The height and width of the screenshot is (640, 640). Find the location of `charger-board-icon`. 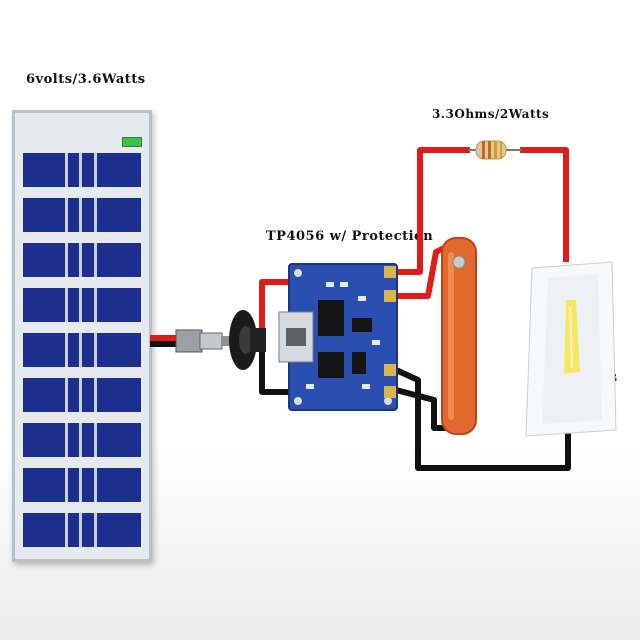

charger-board-icon is located at coordinates (338, 337).